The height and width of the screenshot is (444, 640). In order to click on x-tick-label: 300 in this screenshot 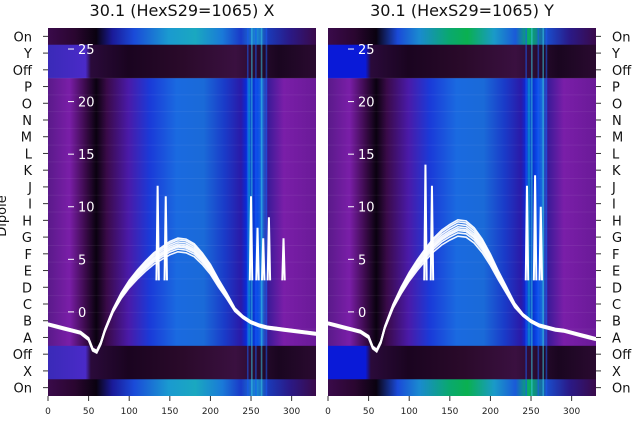, I will do `click(571, 412)`.